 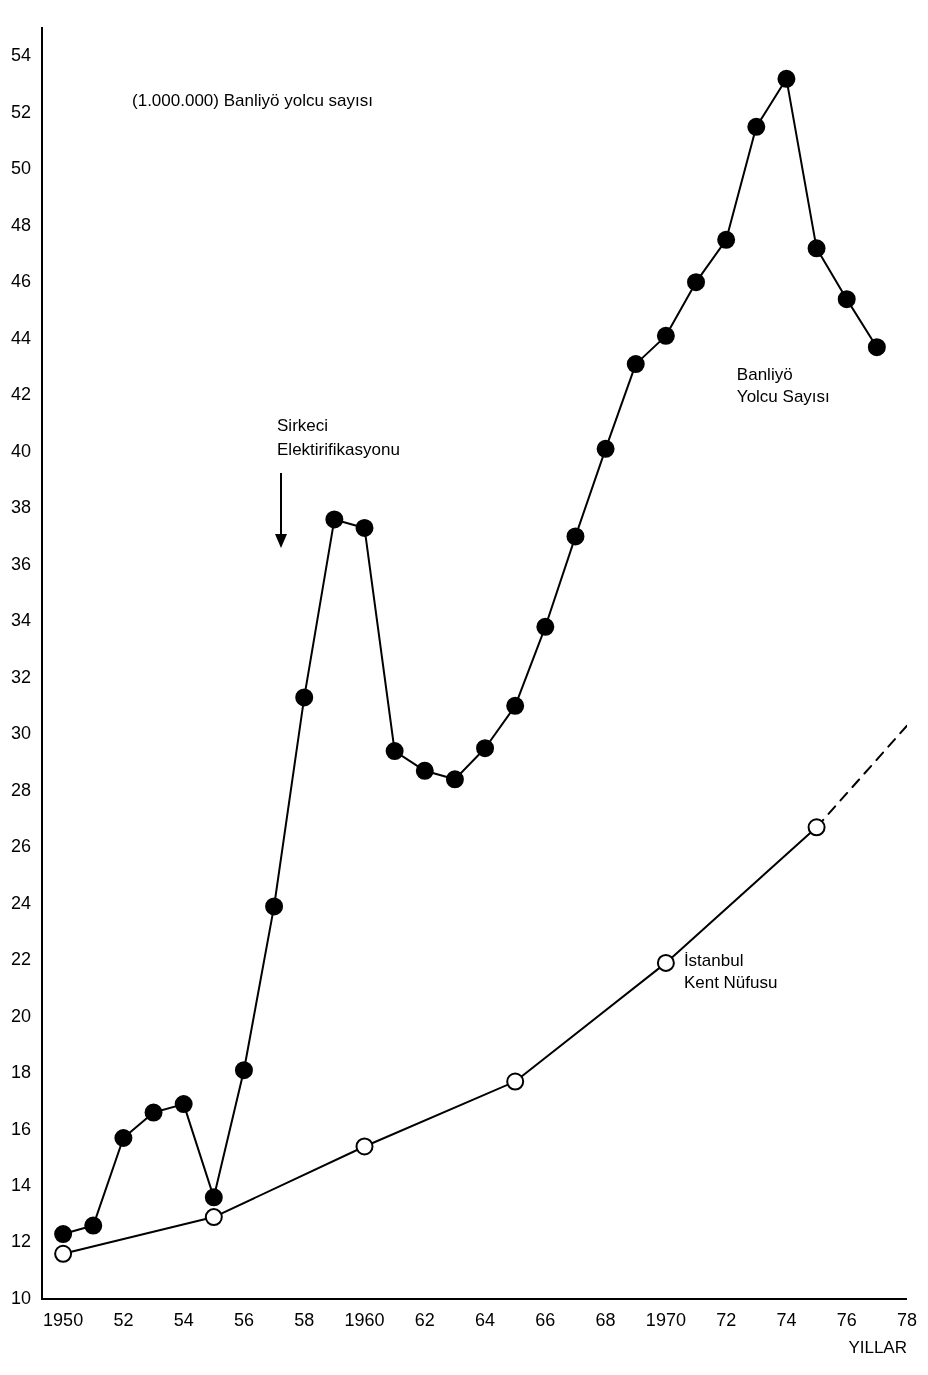 What do you see at coordinates (21, 959) in the screenshot?
I see `y-tick-label: 22` at bounding box center [21, 959].